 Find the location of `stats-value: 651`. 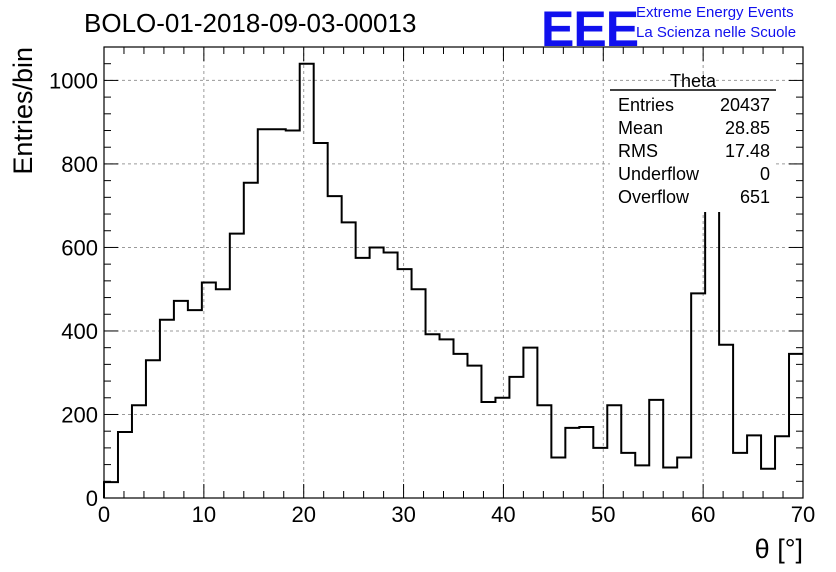

stats-value: 651 is located at coordinates (755, 197).